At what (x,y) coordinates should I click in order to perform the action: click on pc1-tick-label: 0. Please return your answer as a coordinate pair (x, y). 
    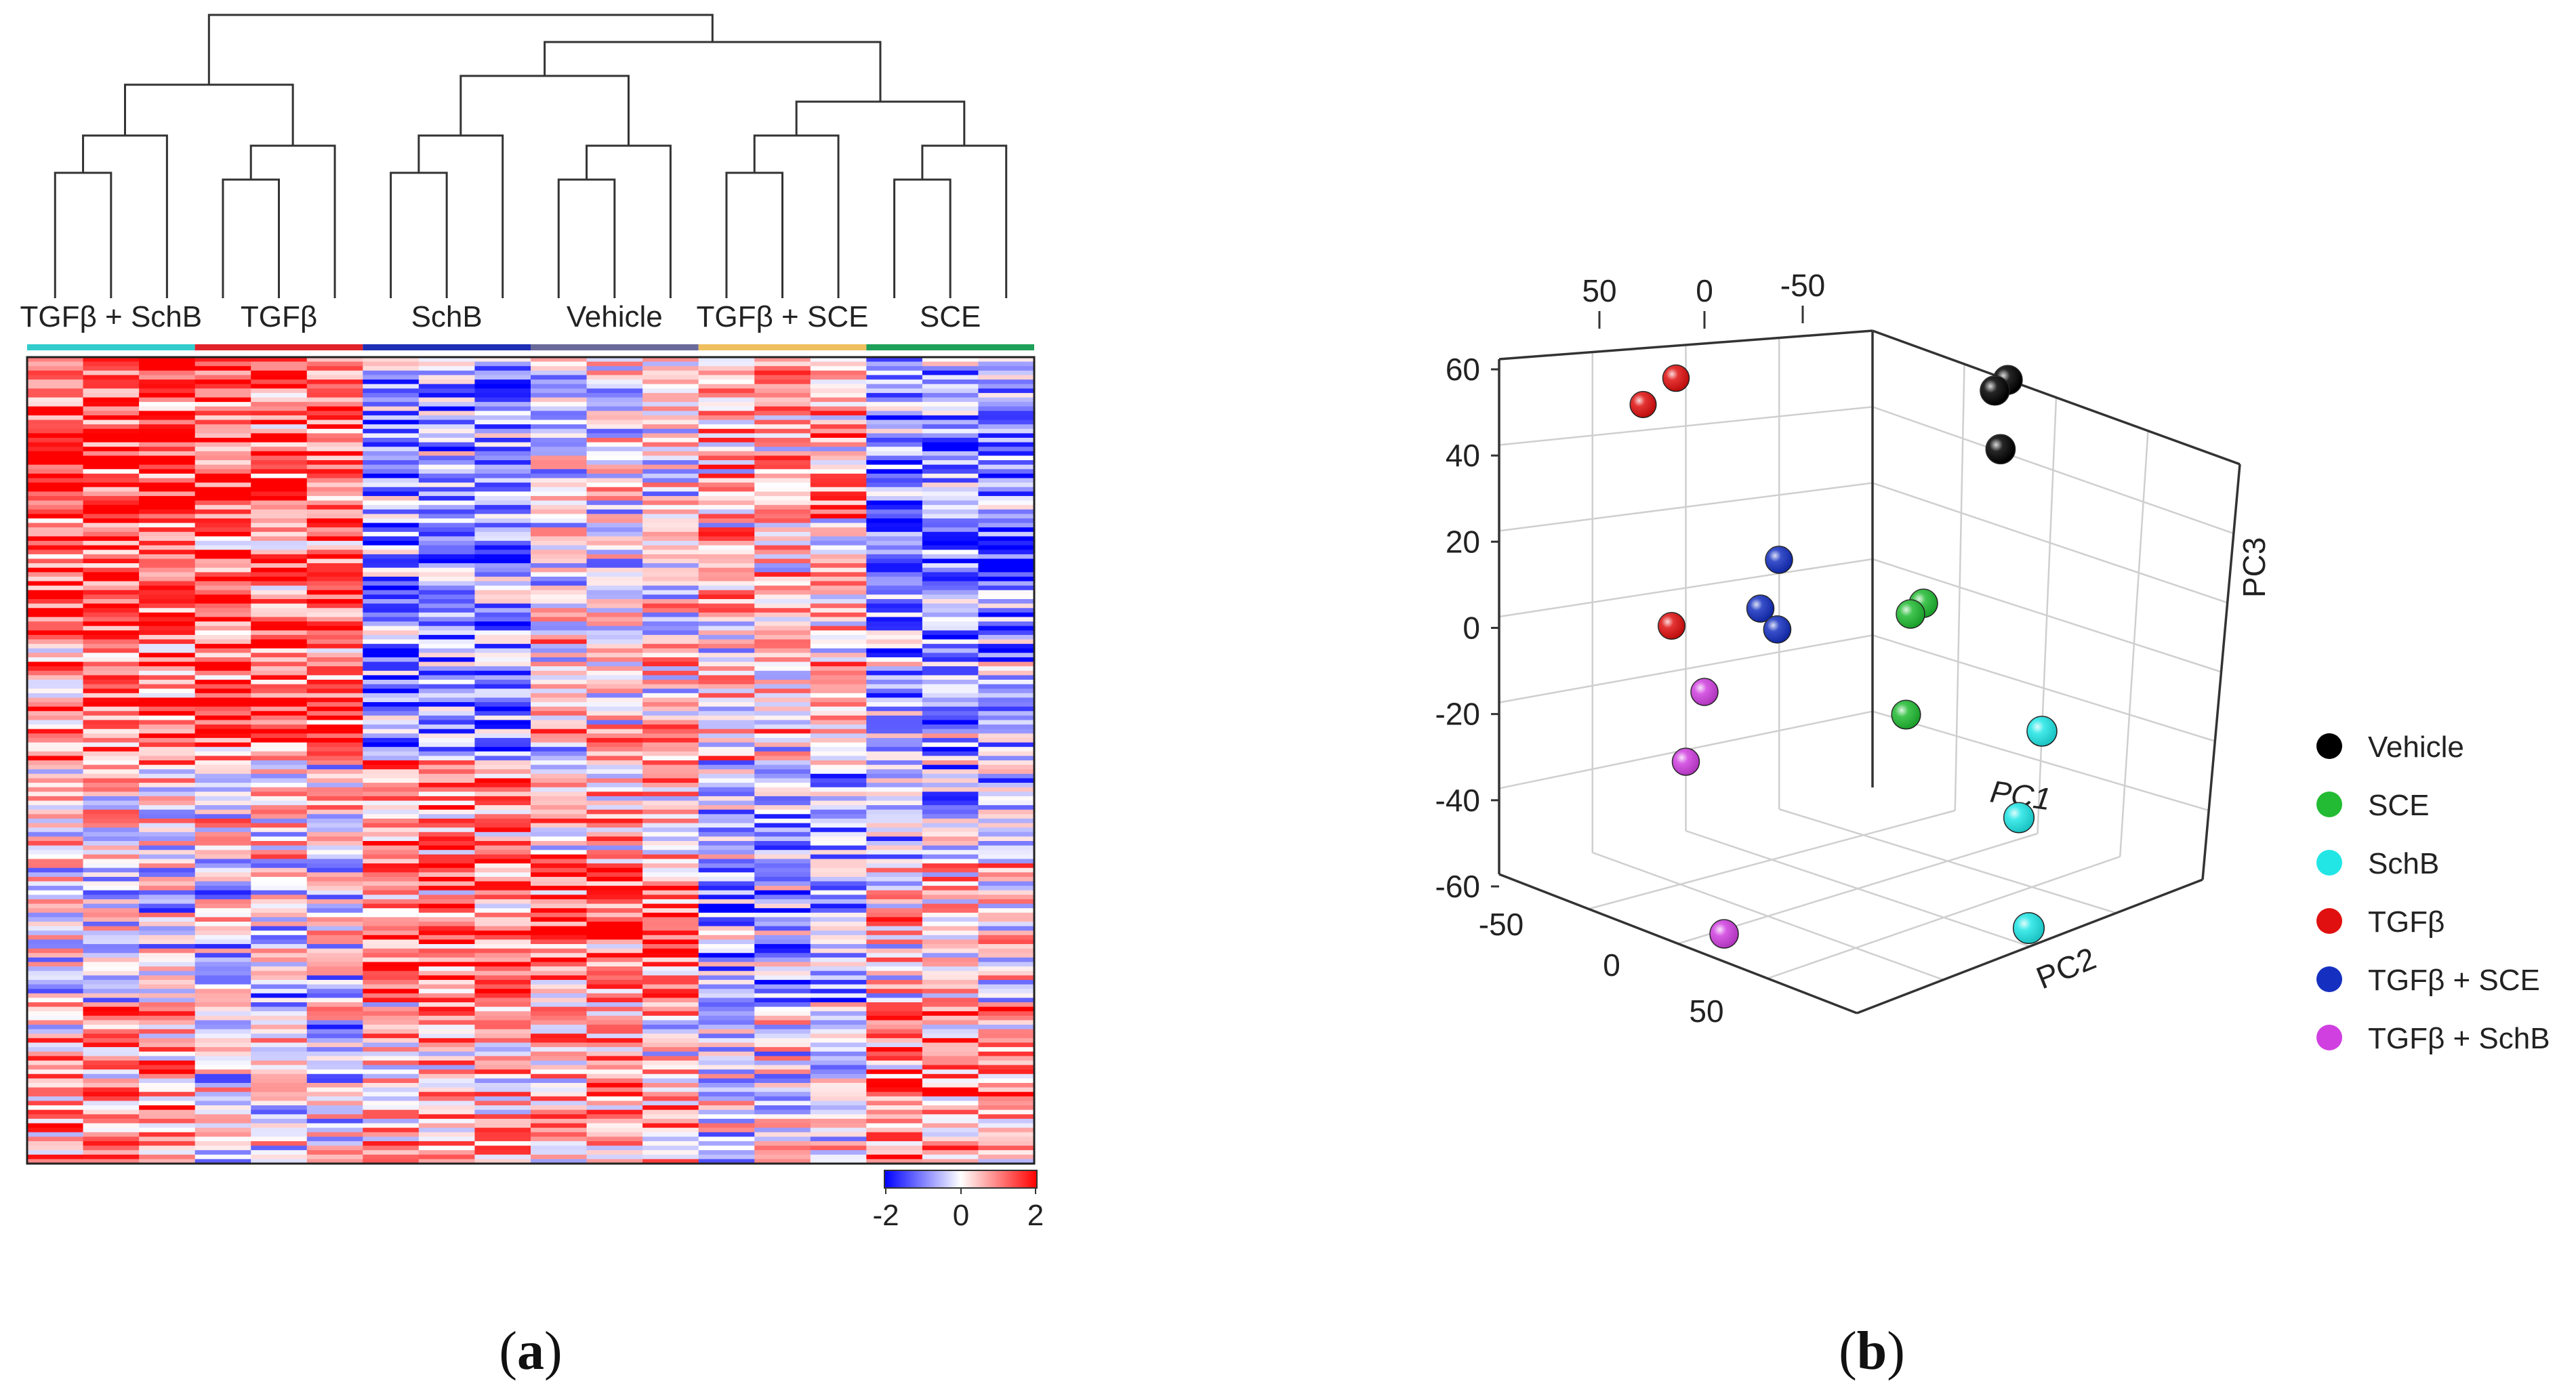
    Looking at the image, I should click on (1705, 290).